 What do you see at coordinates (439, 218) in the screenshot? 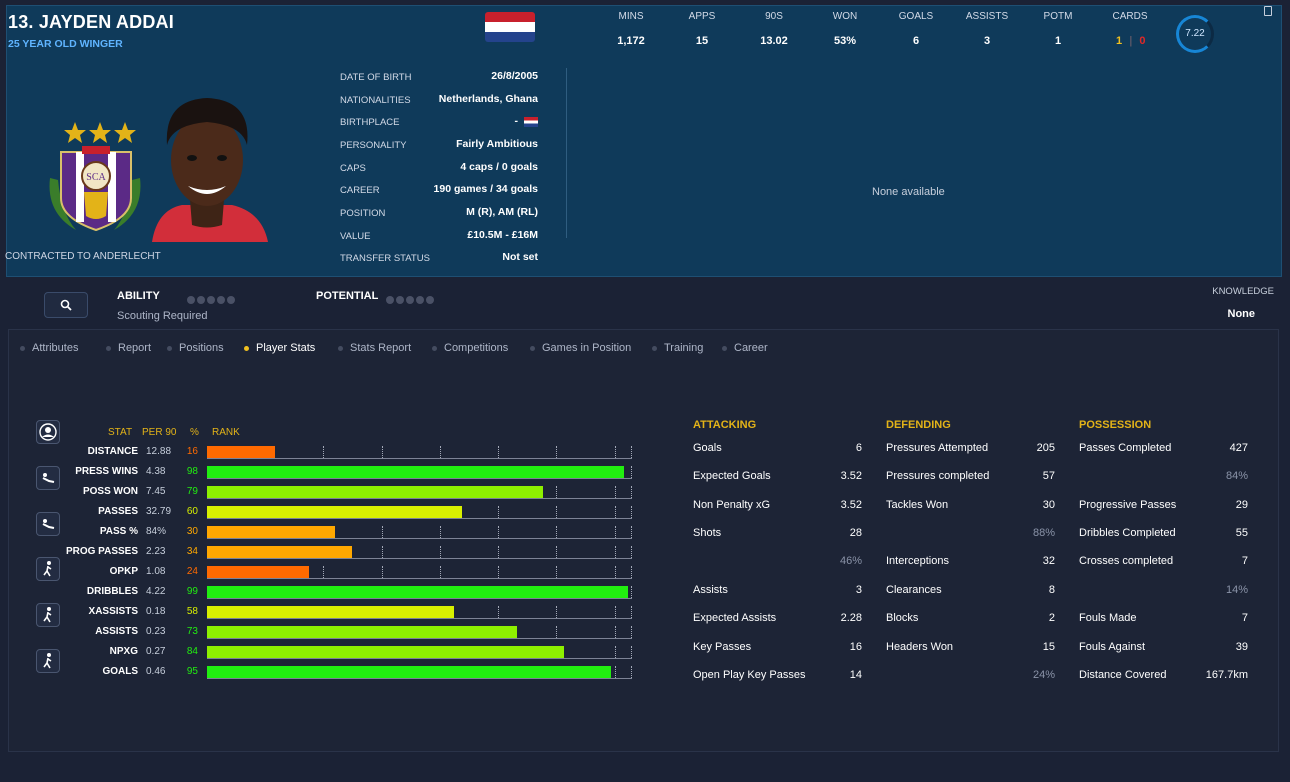
I see `detail-row: POSITION M (R), AM (RL)` at bounding box center [439, 218].